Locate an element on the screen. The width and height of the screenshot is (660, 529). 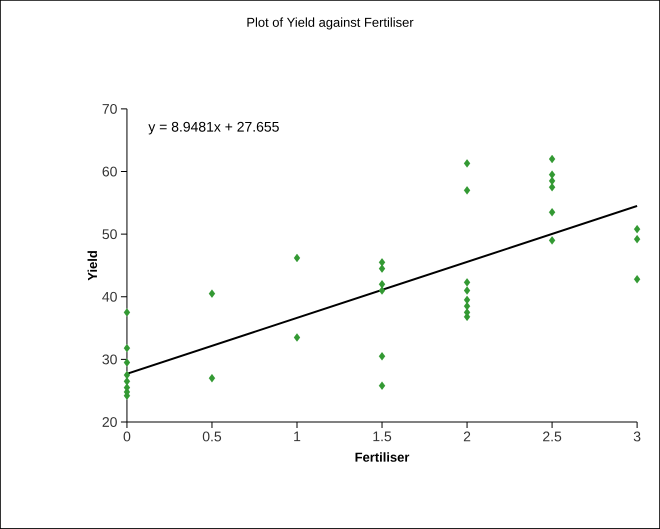
x-tick-label: 2 is located at coordinates (467, 437).